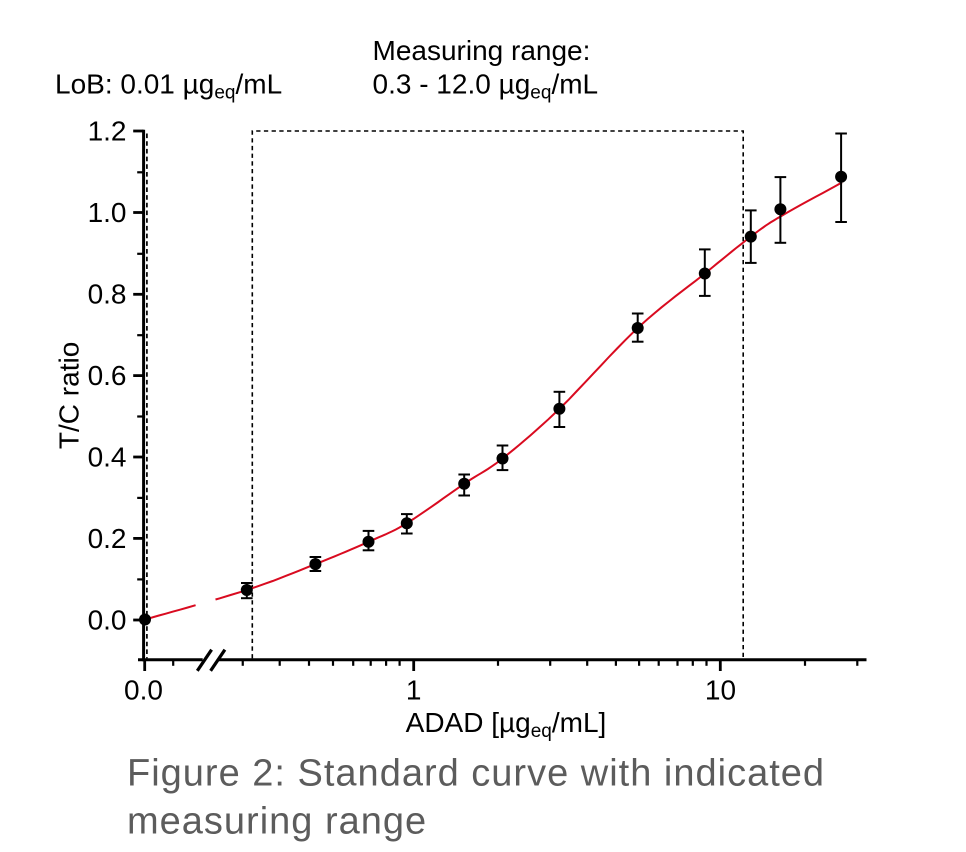 The width and height of the screenshot is (966, 852). What do you see at coordinates (482, 50) in the screenshot?
I see `svg-text: Measuring range:` at bounding box center [482, 50].